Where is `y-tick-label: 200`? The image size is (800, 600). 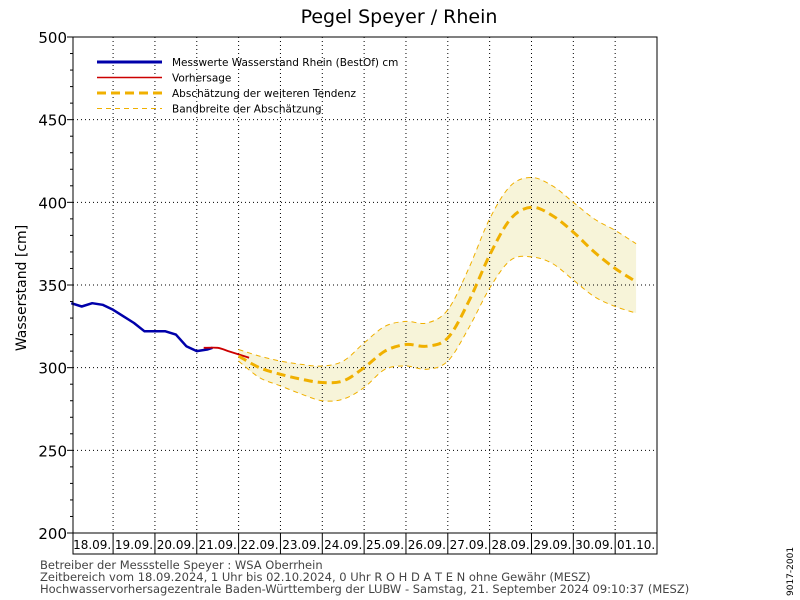 y-tick-label: 200 is located at coordinates (52, 534).